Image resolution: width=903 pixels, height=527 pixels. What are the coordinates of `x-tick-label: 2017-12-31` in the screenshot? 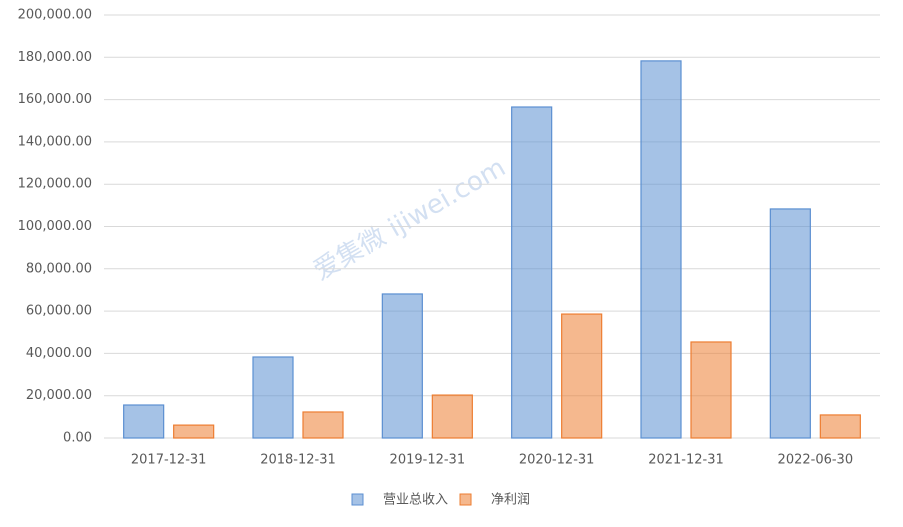 It's located at (169, 460).